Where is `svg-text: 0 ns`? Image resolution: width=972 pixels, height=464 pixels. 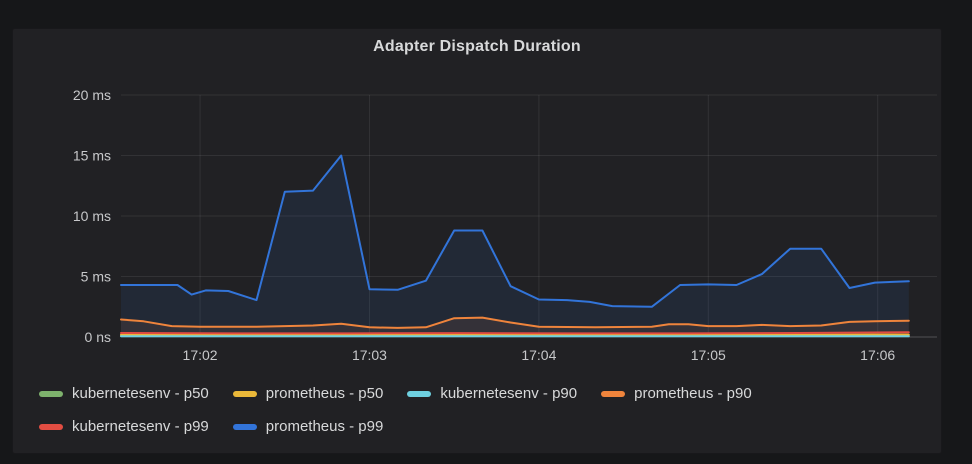
svg-text: 0 ns is located at coordinates (98, 337).